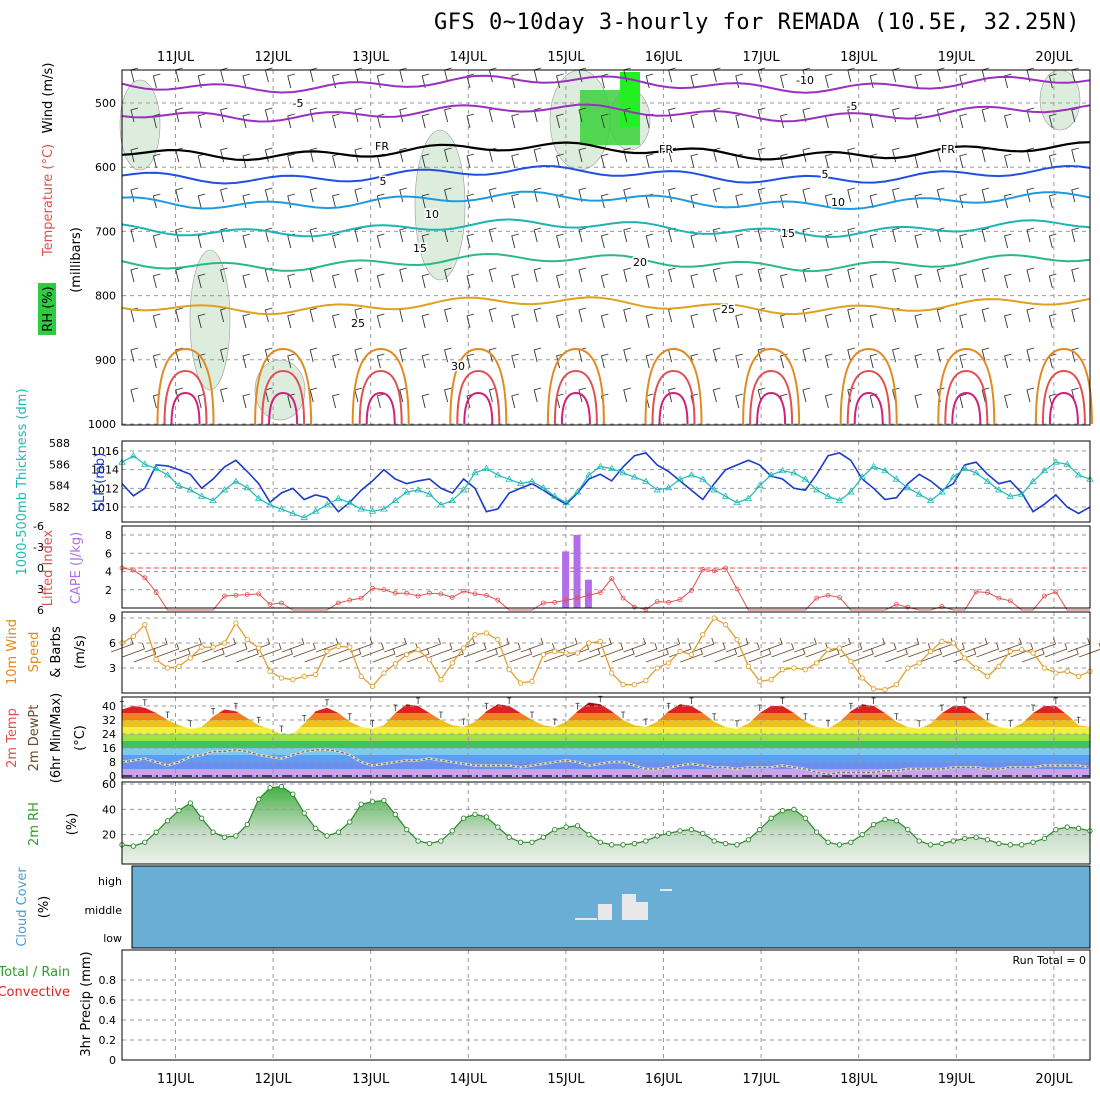 This screenshot has width=1100, height=1100. I want to click on isotherm-label: -5, so click(852, 106).